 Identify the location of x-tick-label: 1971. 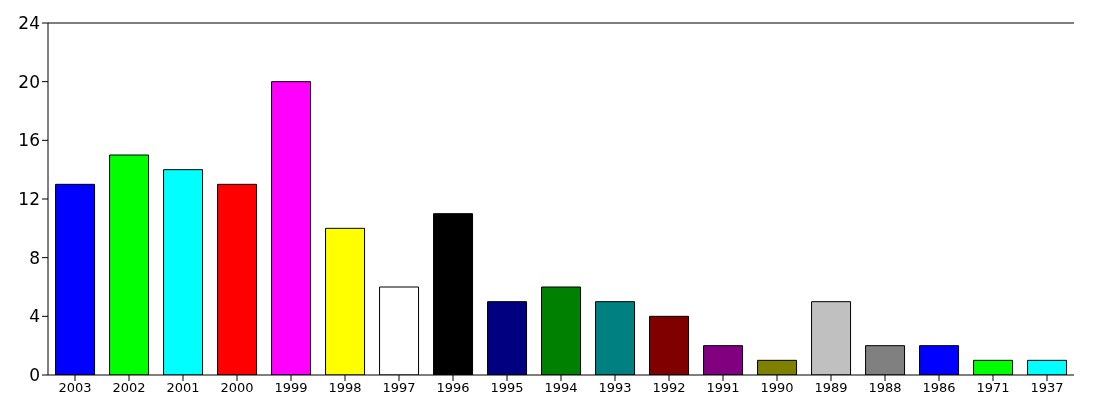
(993, 388).